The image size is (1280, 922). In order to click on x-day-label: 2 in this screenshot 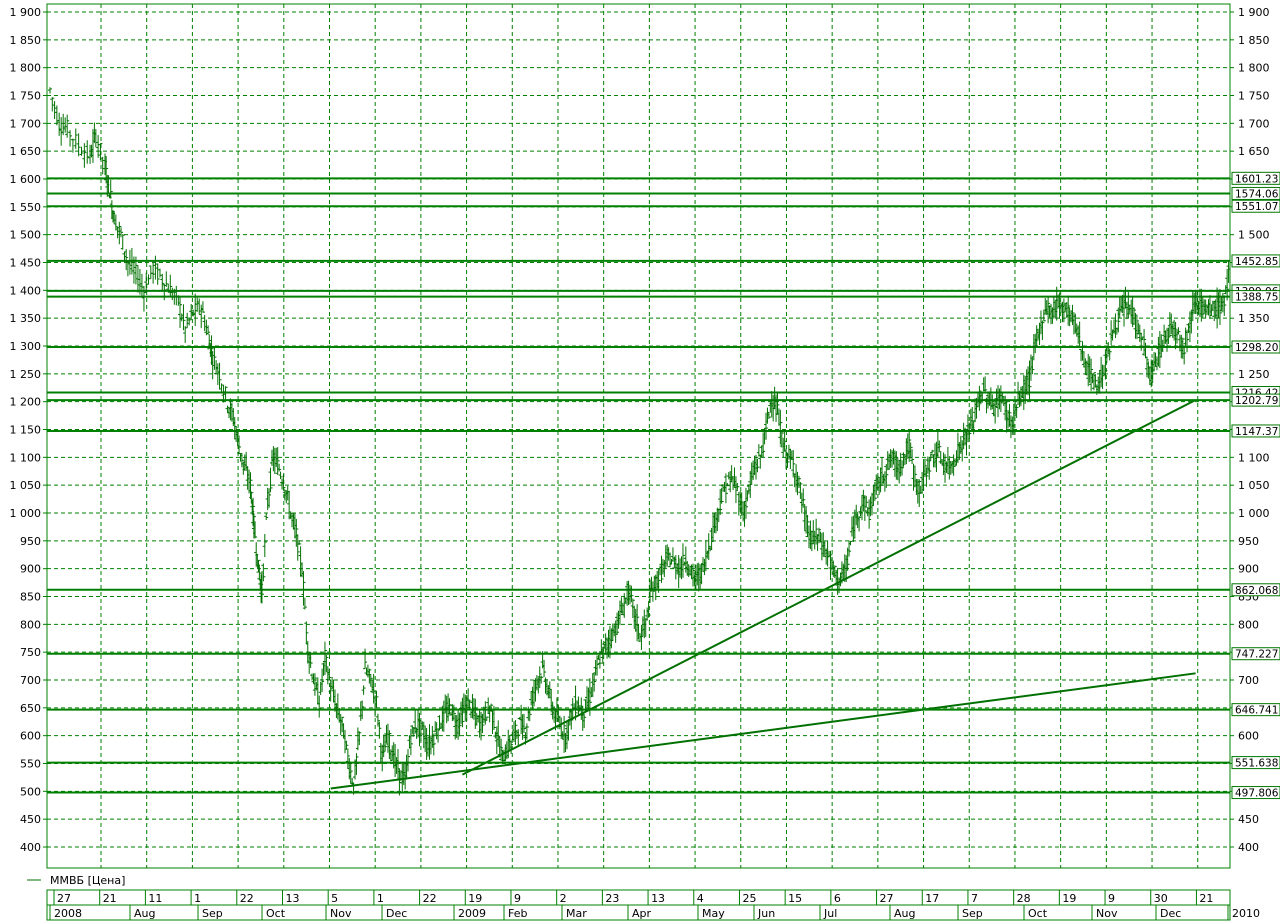, I will do `click(563, 898)`.